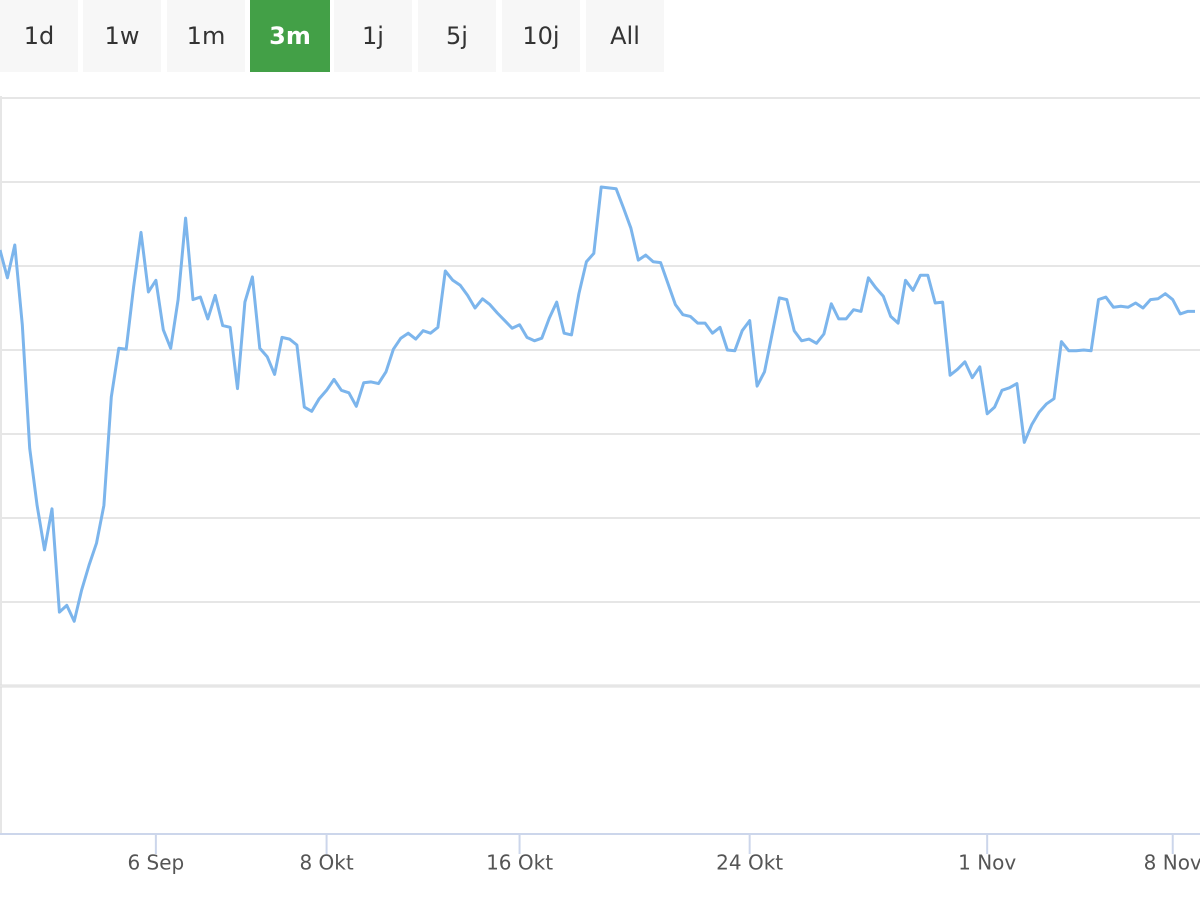  What do you see at coordinates (457, 36) in the screenshot?
I see `range-button: 5j` at bounding box center [457, 36].